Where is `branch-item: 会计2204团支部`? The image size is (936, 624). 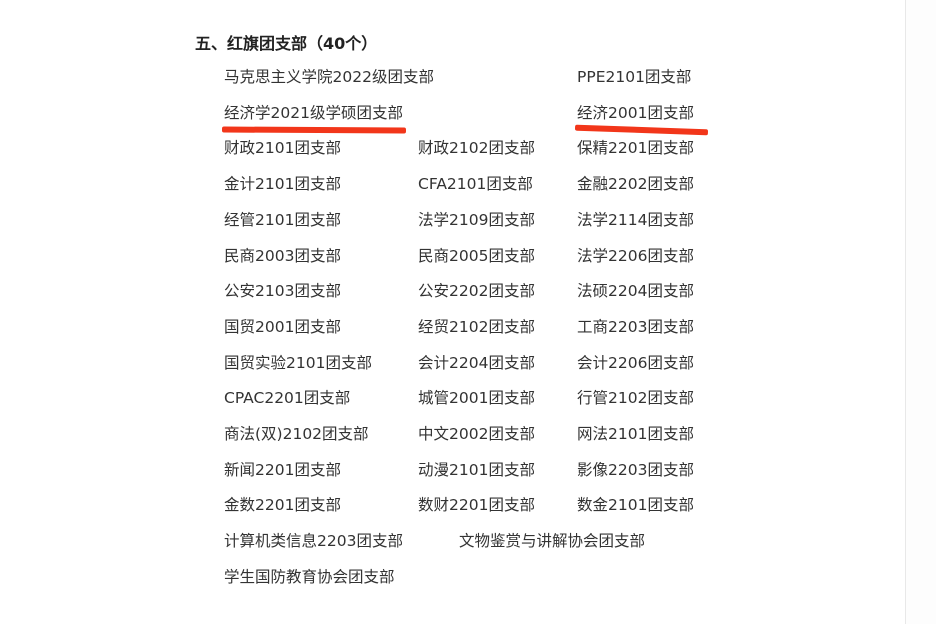 branch-item: 会计2204团支部 is located at coordinates (476, 362).